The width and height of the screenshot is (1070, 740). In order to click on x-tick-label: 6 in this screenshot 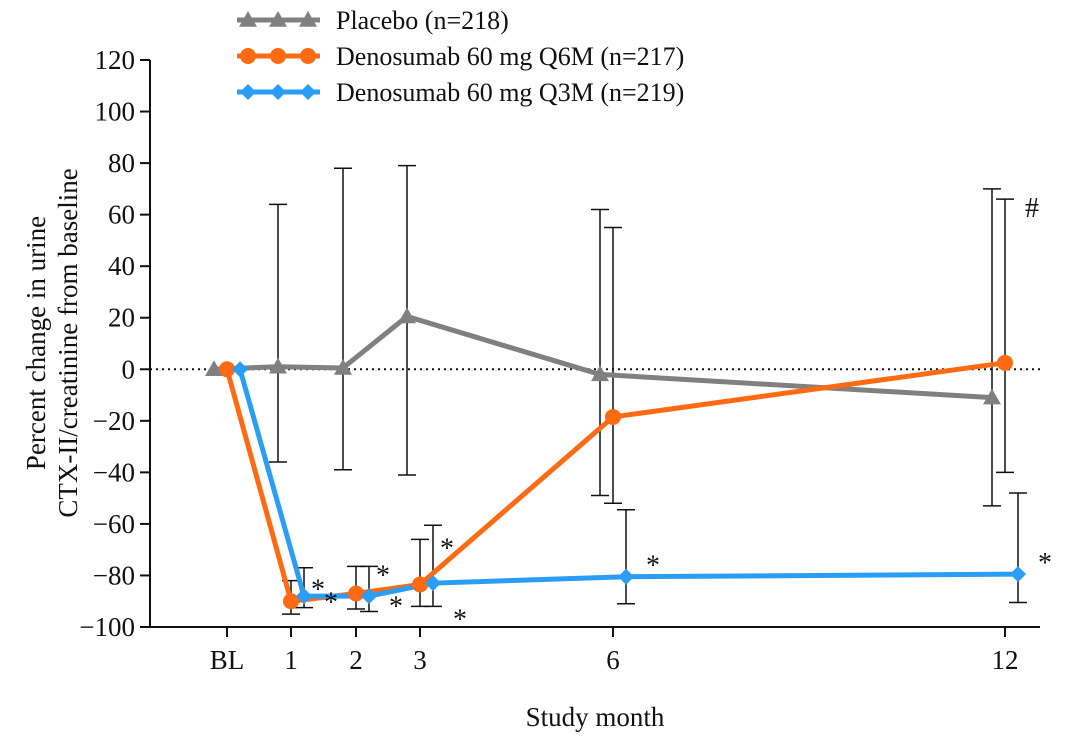, I will do `click(613, 660)`.